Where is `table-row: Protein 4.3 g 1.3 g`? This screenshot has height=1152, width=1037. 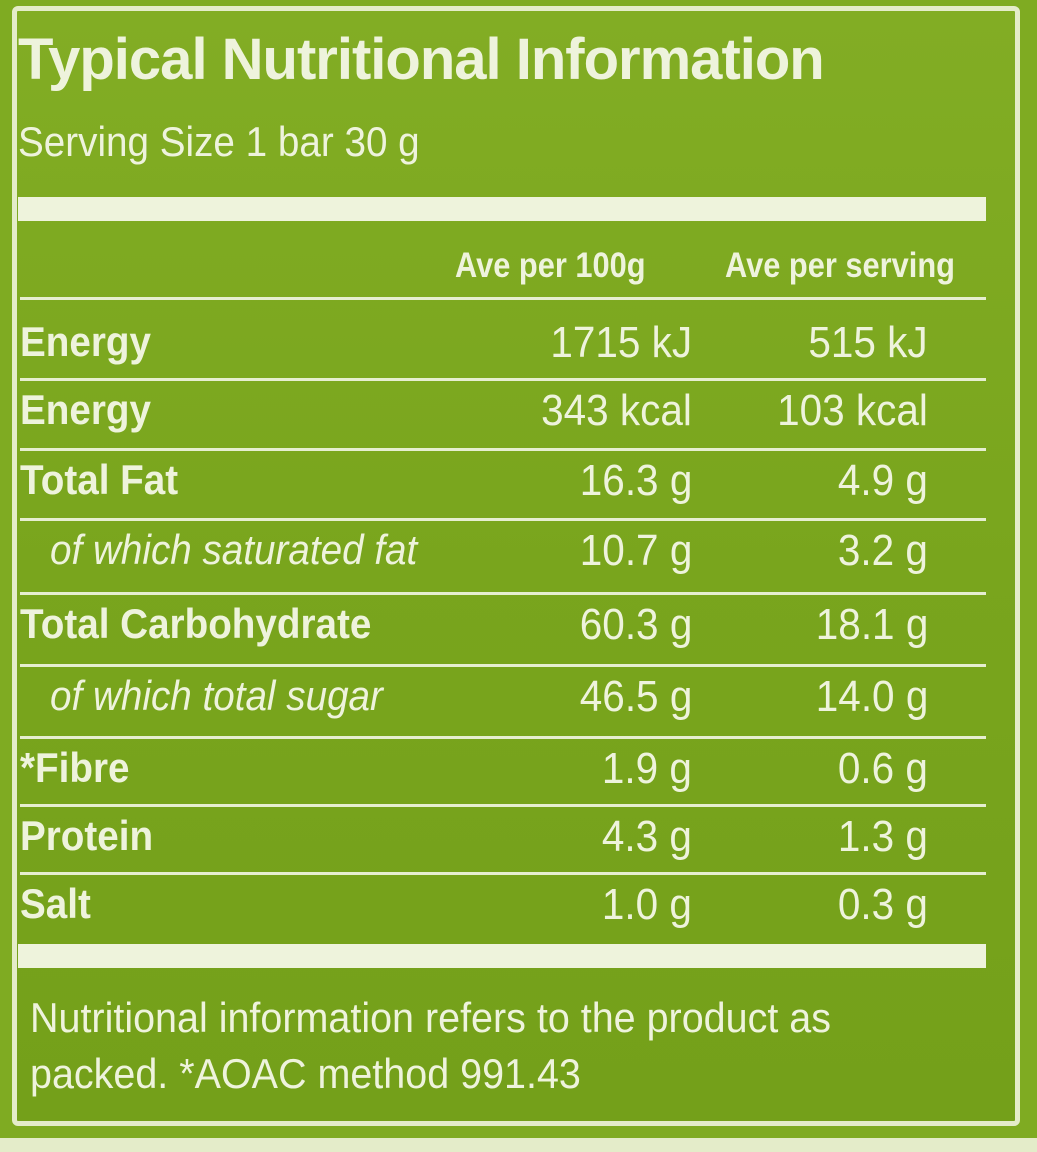
table-row: Protein 4.3 g 1.3 g is located at coordinates (500, 840).